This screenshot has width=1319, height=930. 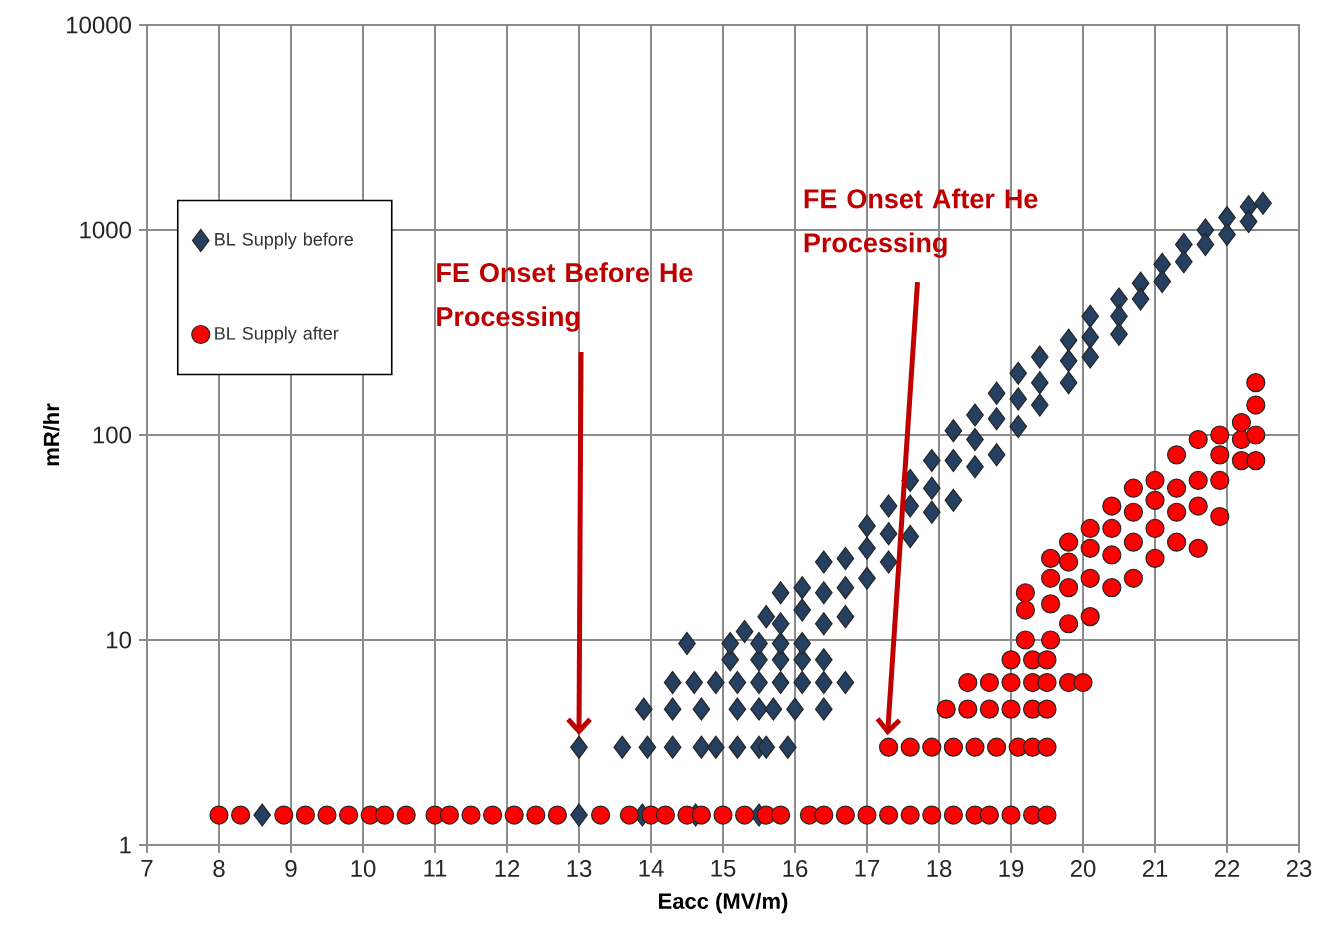 What do you see at coordinates (277, 335) in the screenshot?
I see `legend-label: BL Supply after` at bounding box center [277, 335].